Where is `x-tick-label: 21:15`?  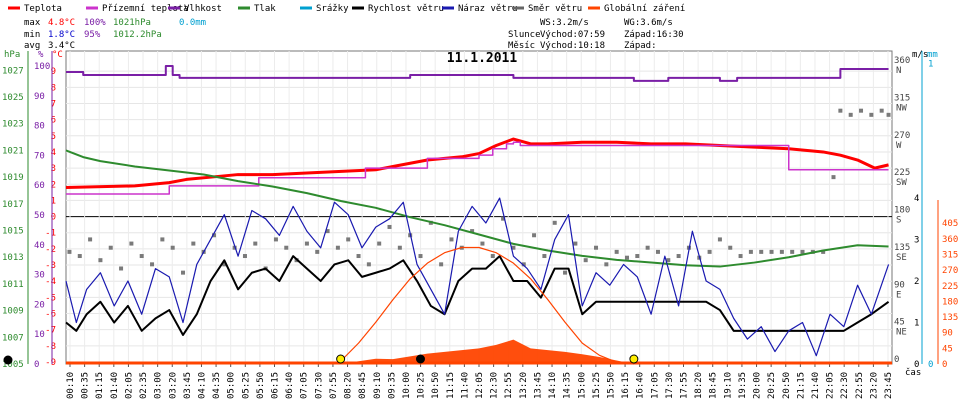 x-tick-label: 21:15 is located at coordinates (801, 385).